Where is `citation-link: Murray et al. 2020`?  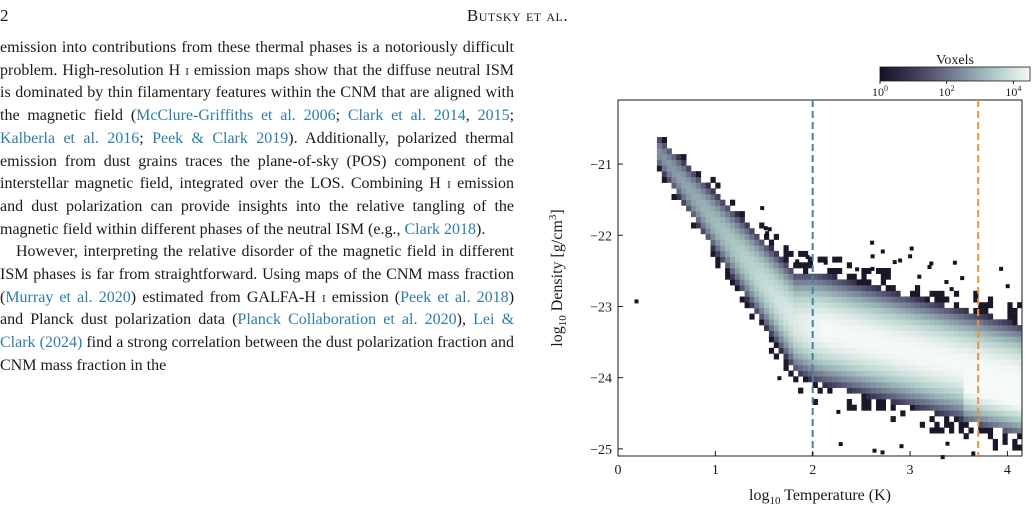 citation-link: Murray et al. 2020 is located at coordinates (68, 297).